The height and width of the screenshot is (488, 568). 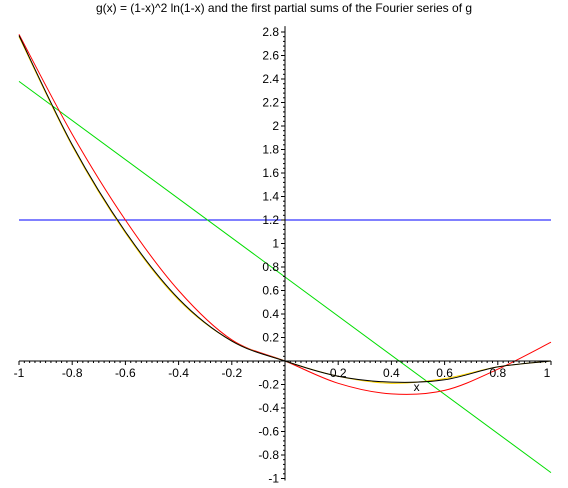 What do you see at coordinates (497, 373) in the screenshot?
I see `x-tick-label: 0.8` at bounding box center [497, 373].